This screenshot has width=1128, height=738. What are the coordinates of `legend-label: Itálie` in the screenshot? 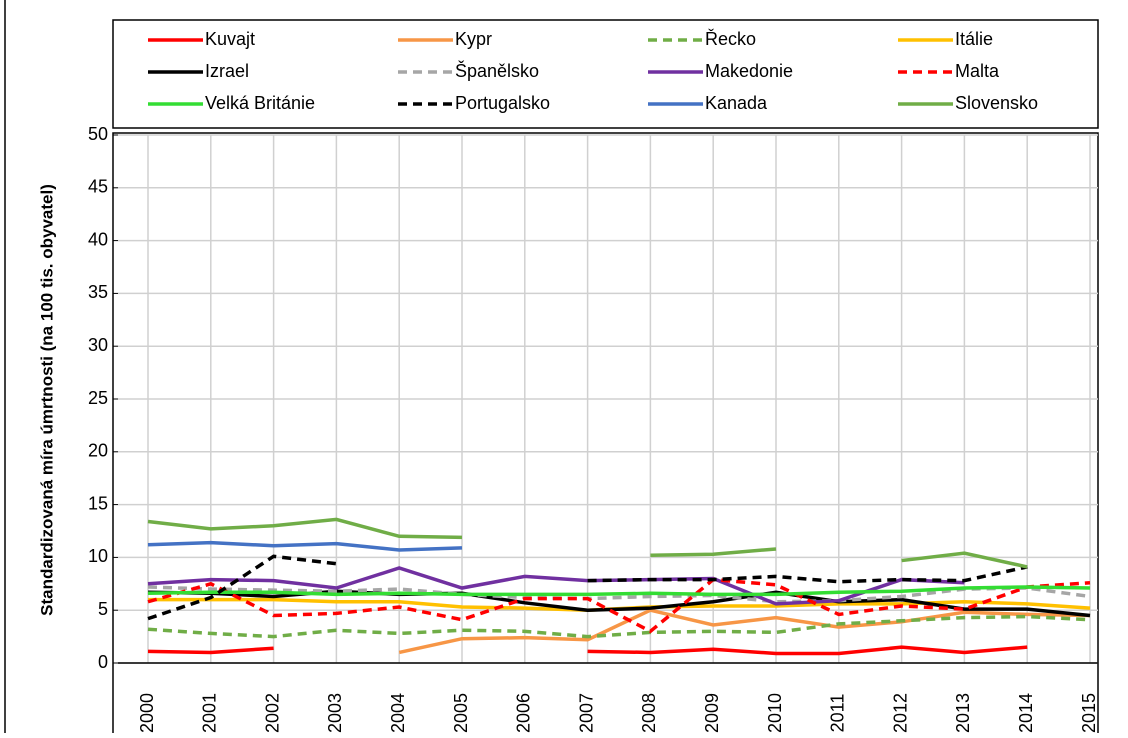 It's located at (974, 39).